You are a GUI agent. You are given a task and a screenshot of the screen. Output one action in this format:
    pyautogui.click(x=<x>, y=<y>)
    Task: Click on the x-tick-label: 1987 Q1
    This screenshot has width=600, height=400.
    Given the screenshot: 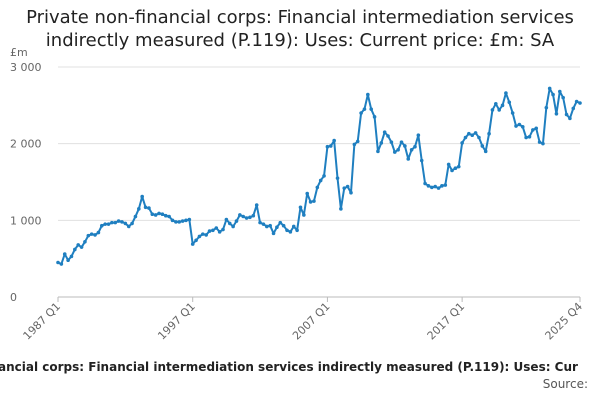 What is the action you would take?
    pyautogui.click(x=42, y=321)
    